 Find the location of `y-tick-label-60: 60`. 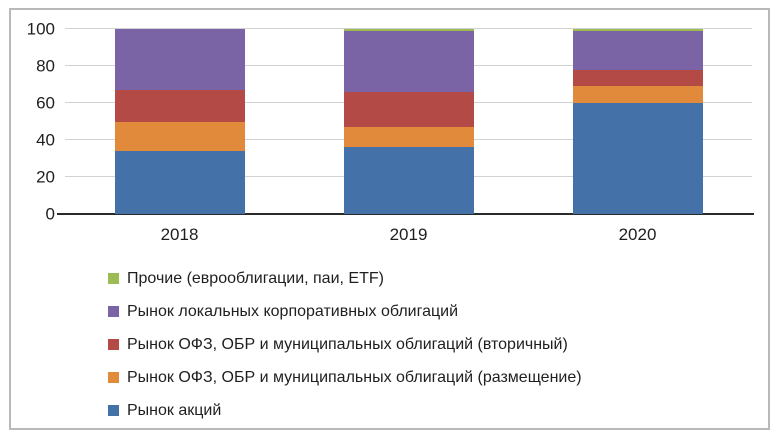

y-tick-label-60: 60 is located at coordinates (45, 103).